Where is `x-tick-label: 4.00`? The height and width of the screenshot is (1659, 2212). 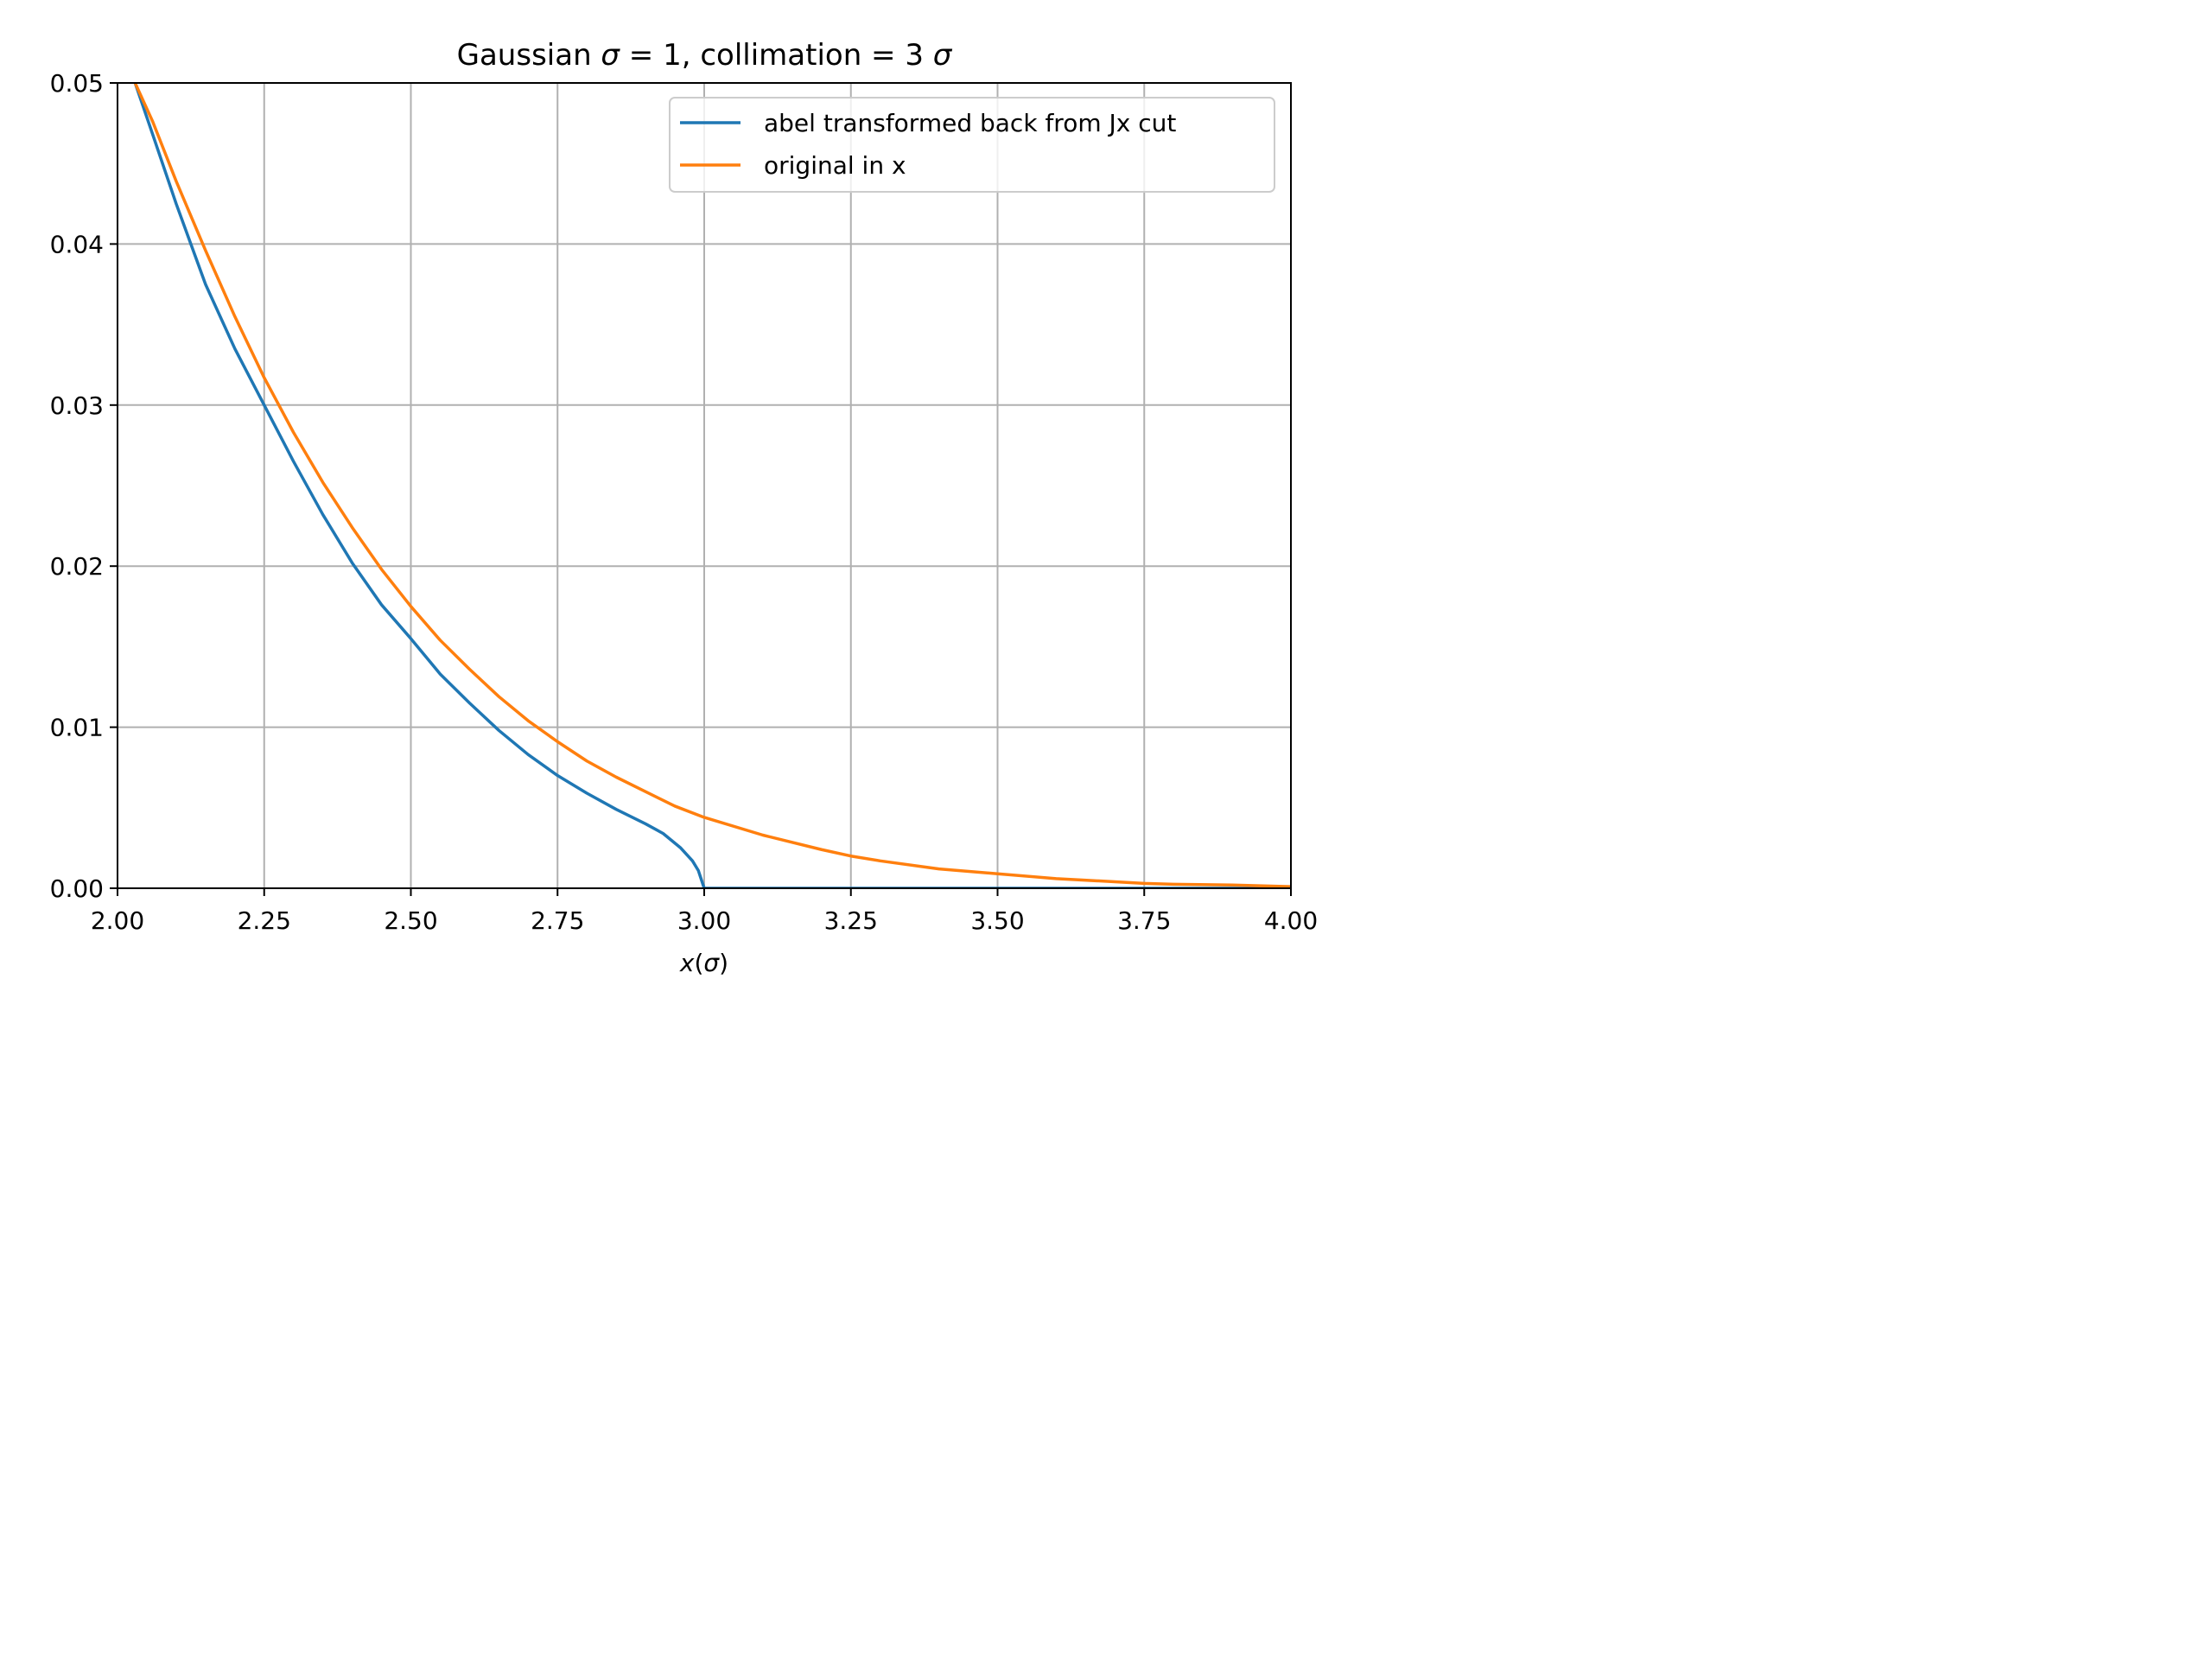
x-tick-label: 4.00 is located at coordinates (1291, 920).